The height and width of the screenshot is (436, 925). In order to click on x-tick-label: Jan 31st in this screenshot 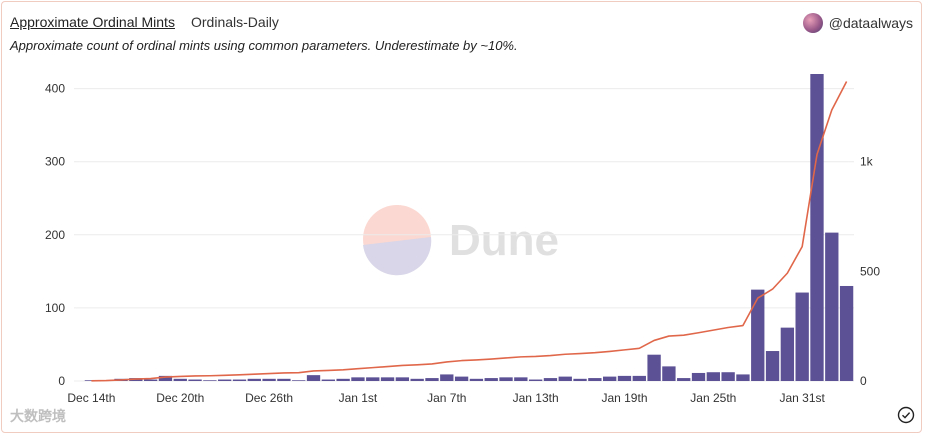, I will do `click(802, 398)`.